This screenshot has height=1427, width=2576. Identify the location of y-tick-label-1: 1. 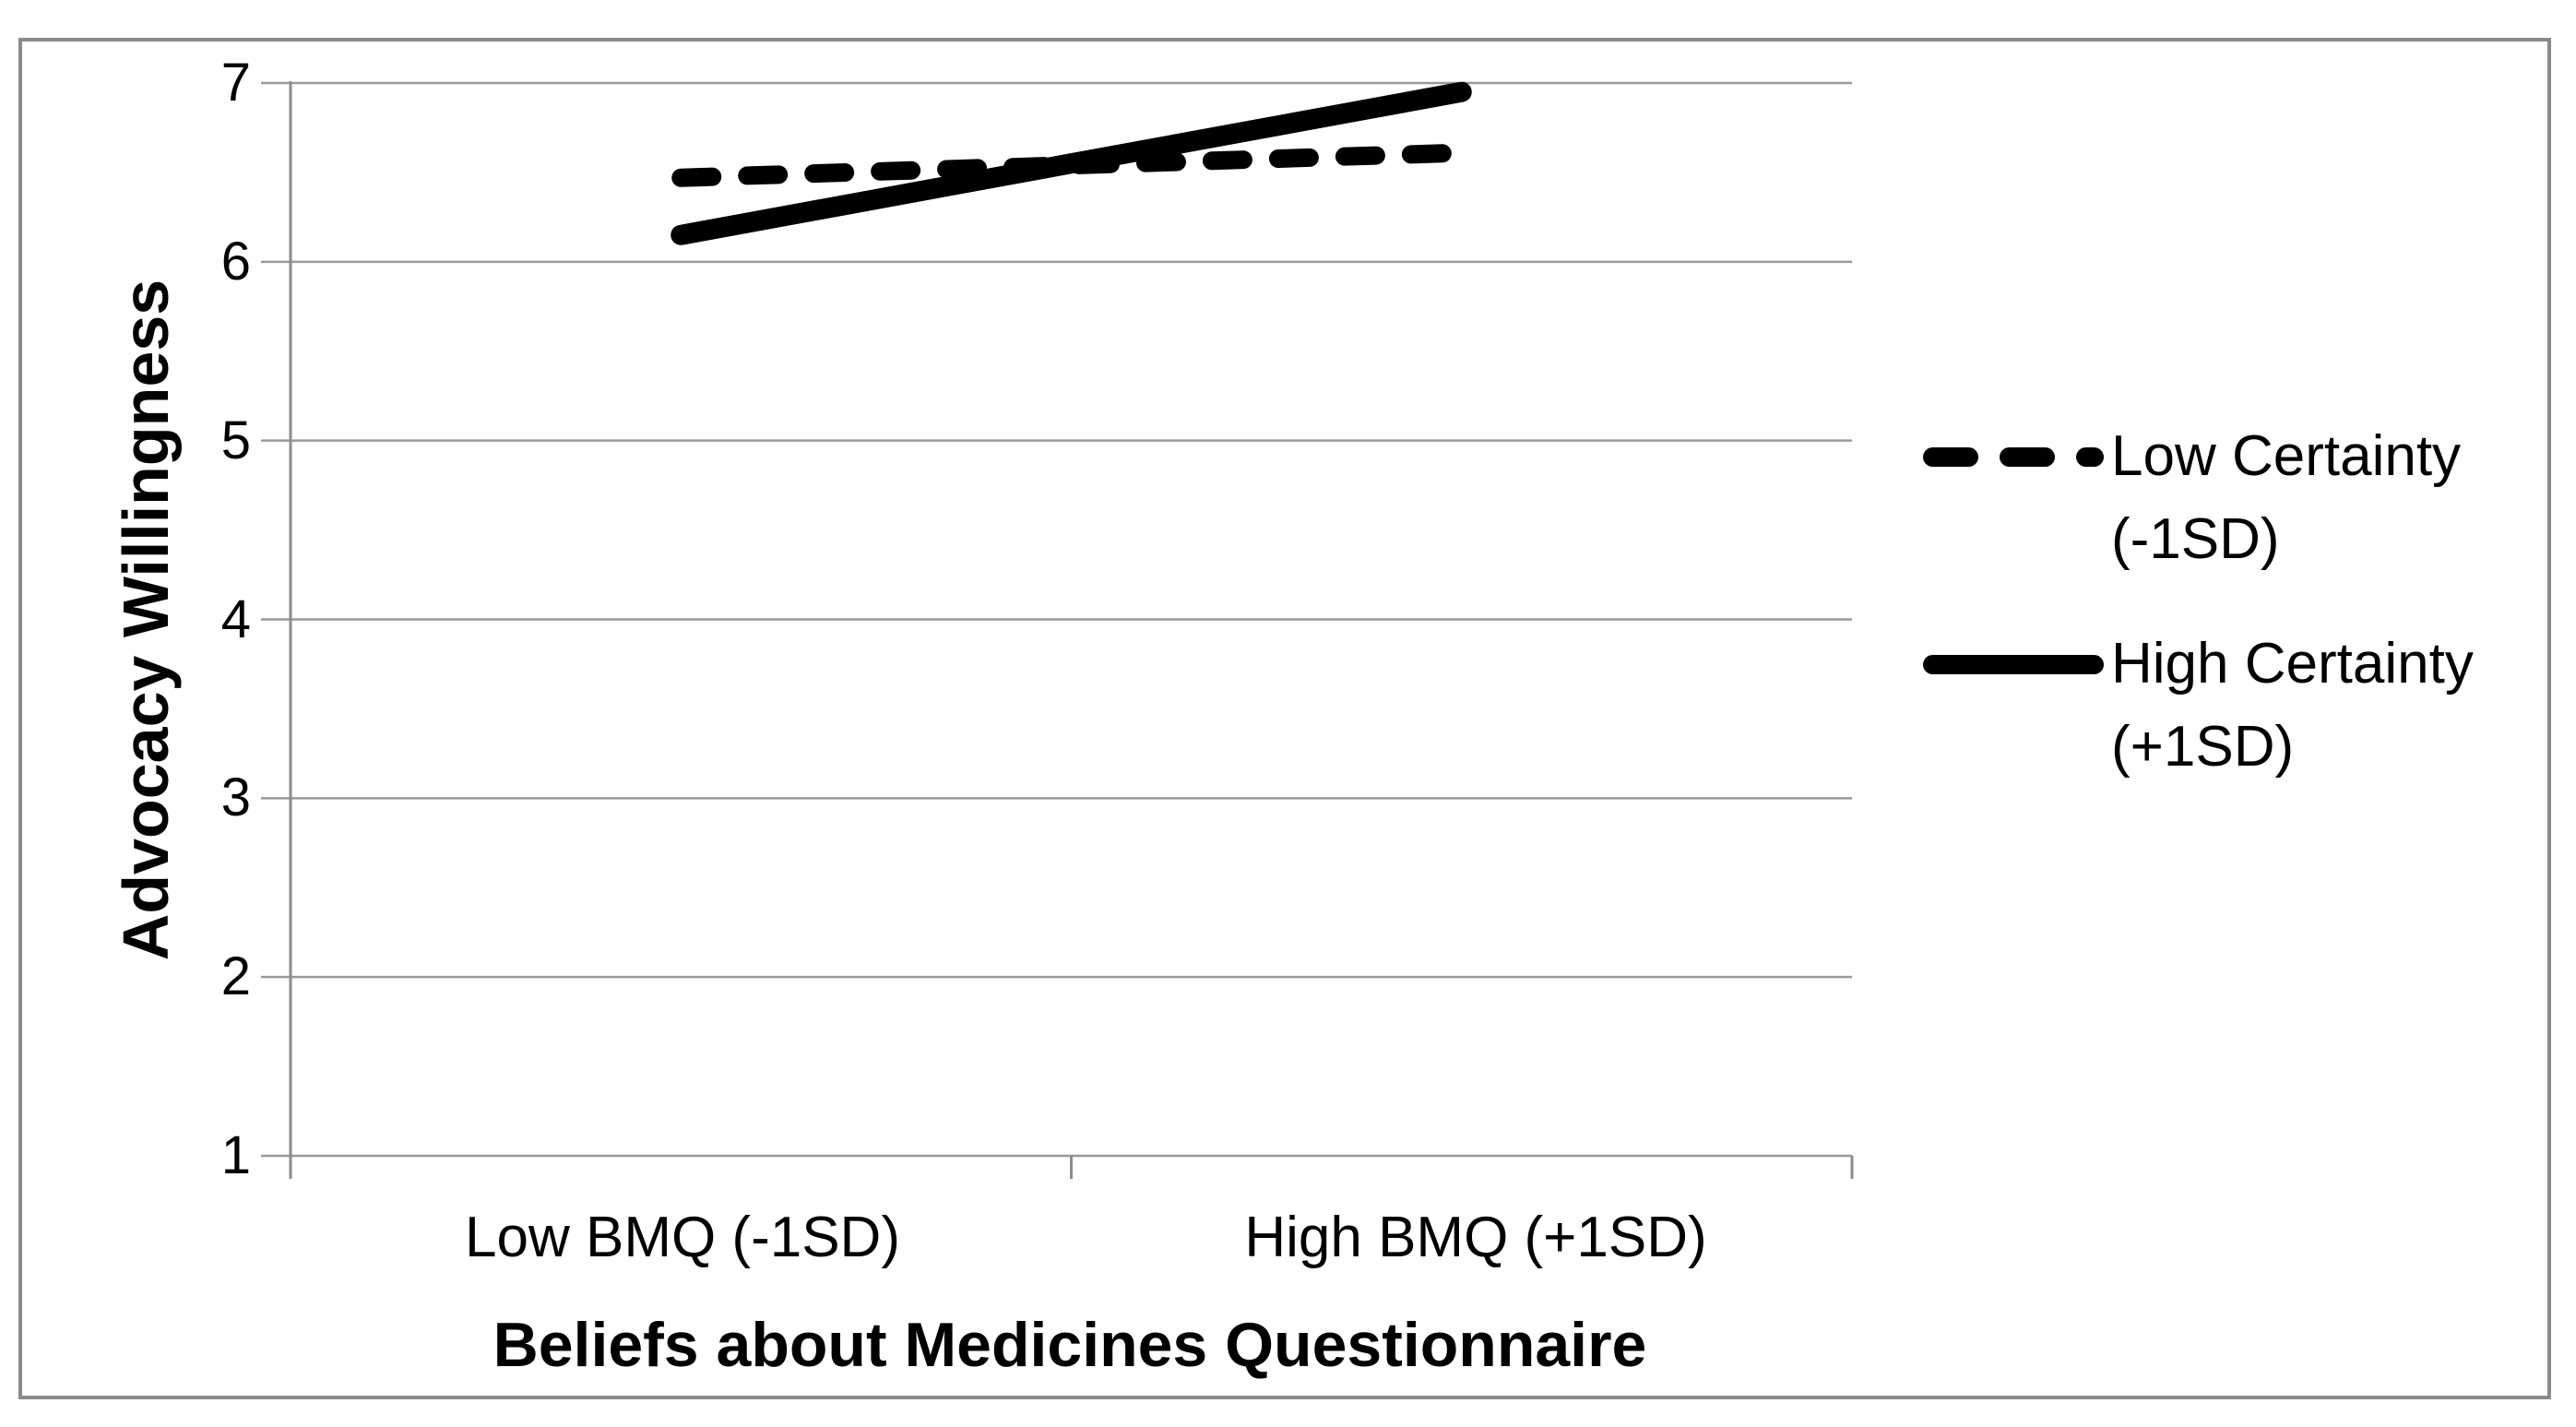
(236, 1155).